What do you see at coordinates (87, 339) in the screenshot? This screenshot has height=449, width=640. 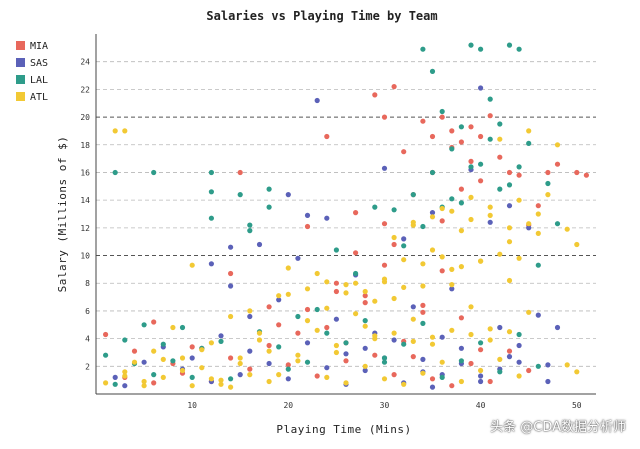 I see `y-tick-label: 4` at bounding box center [87, 339].